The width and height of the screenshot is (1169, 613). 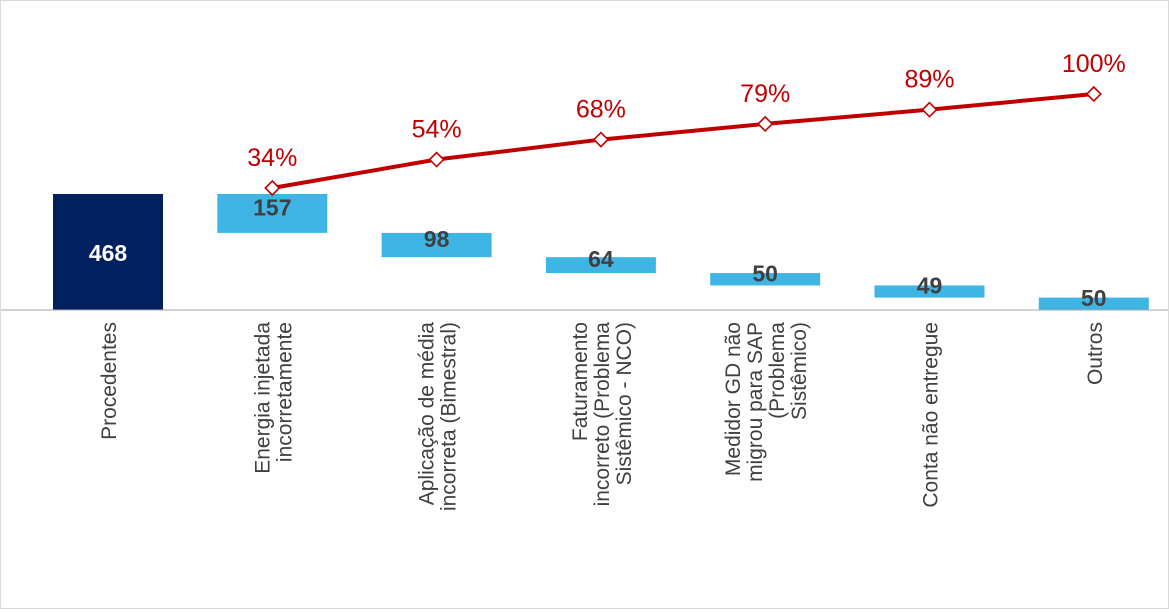 I want to click on bar-value-label: 49, so click(x=930, y=286).